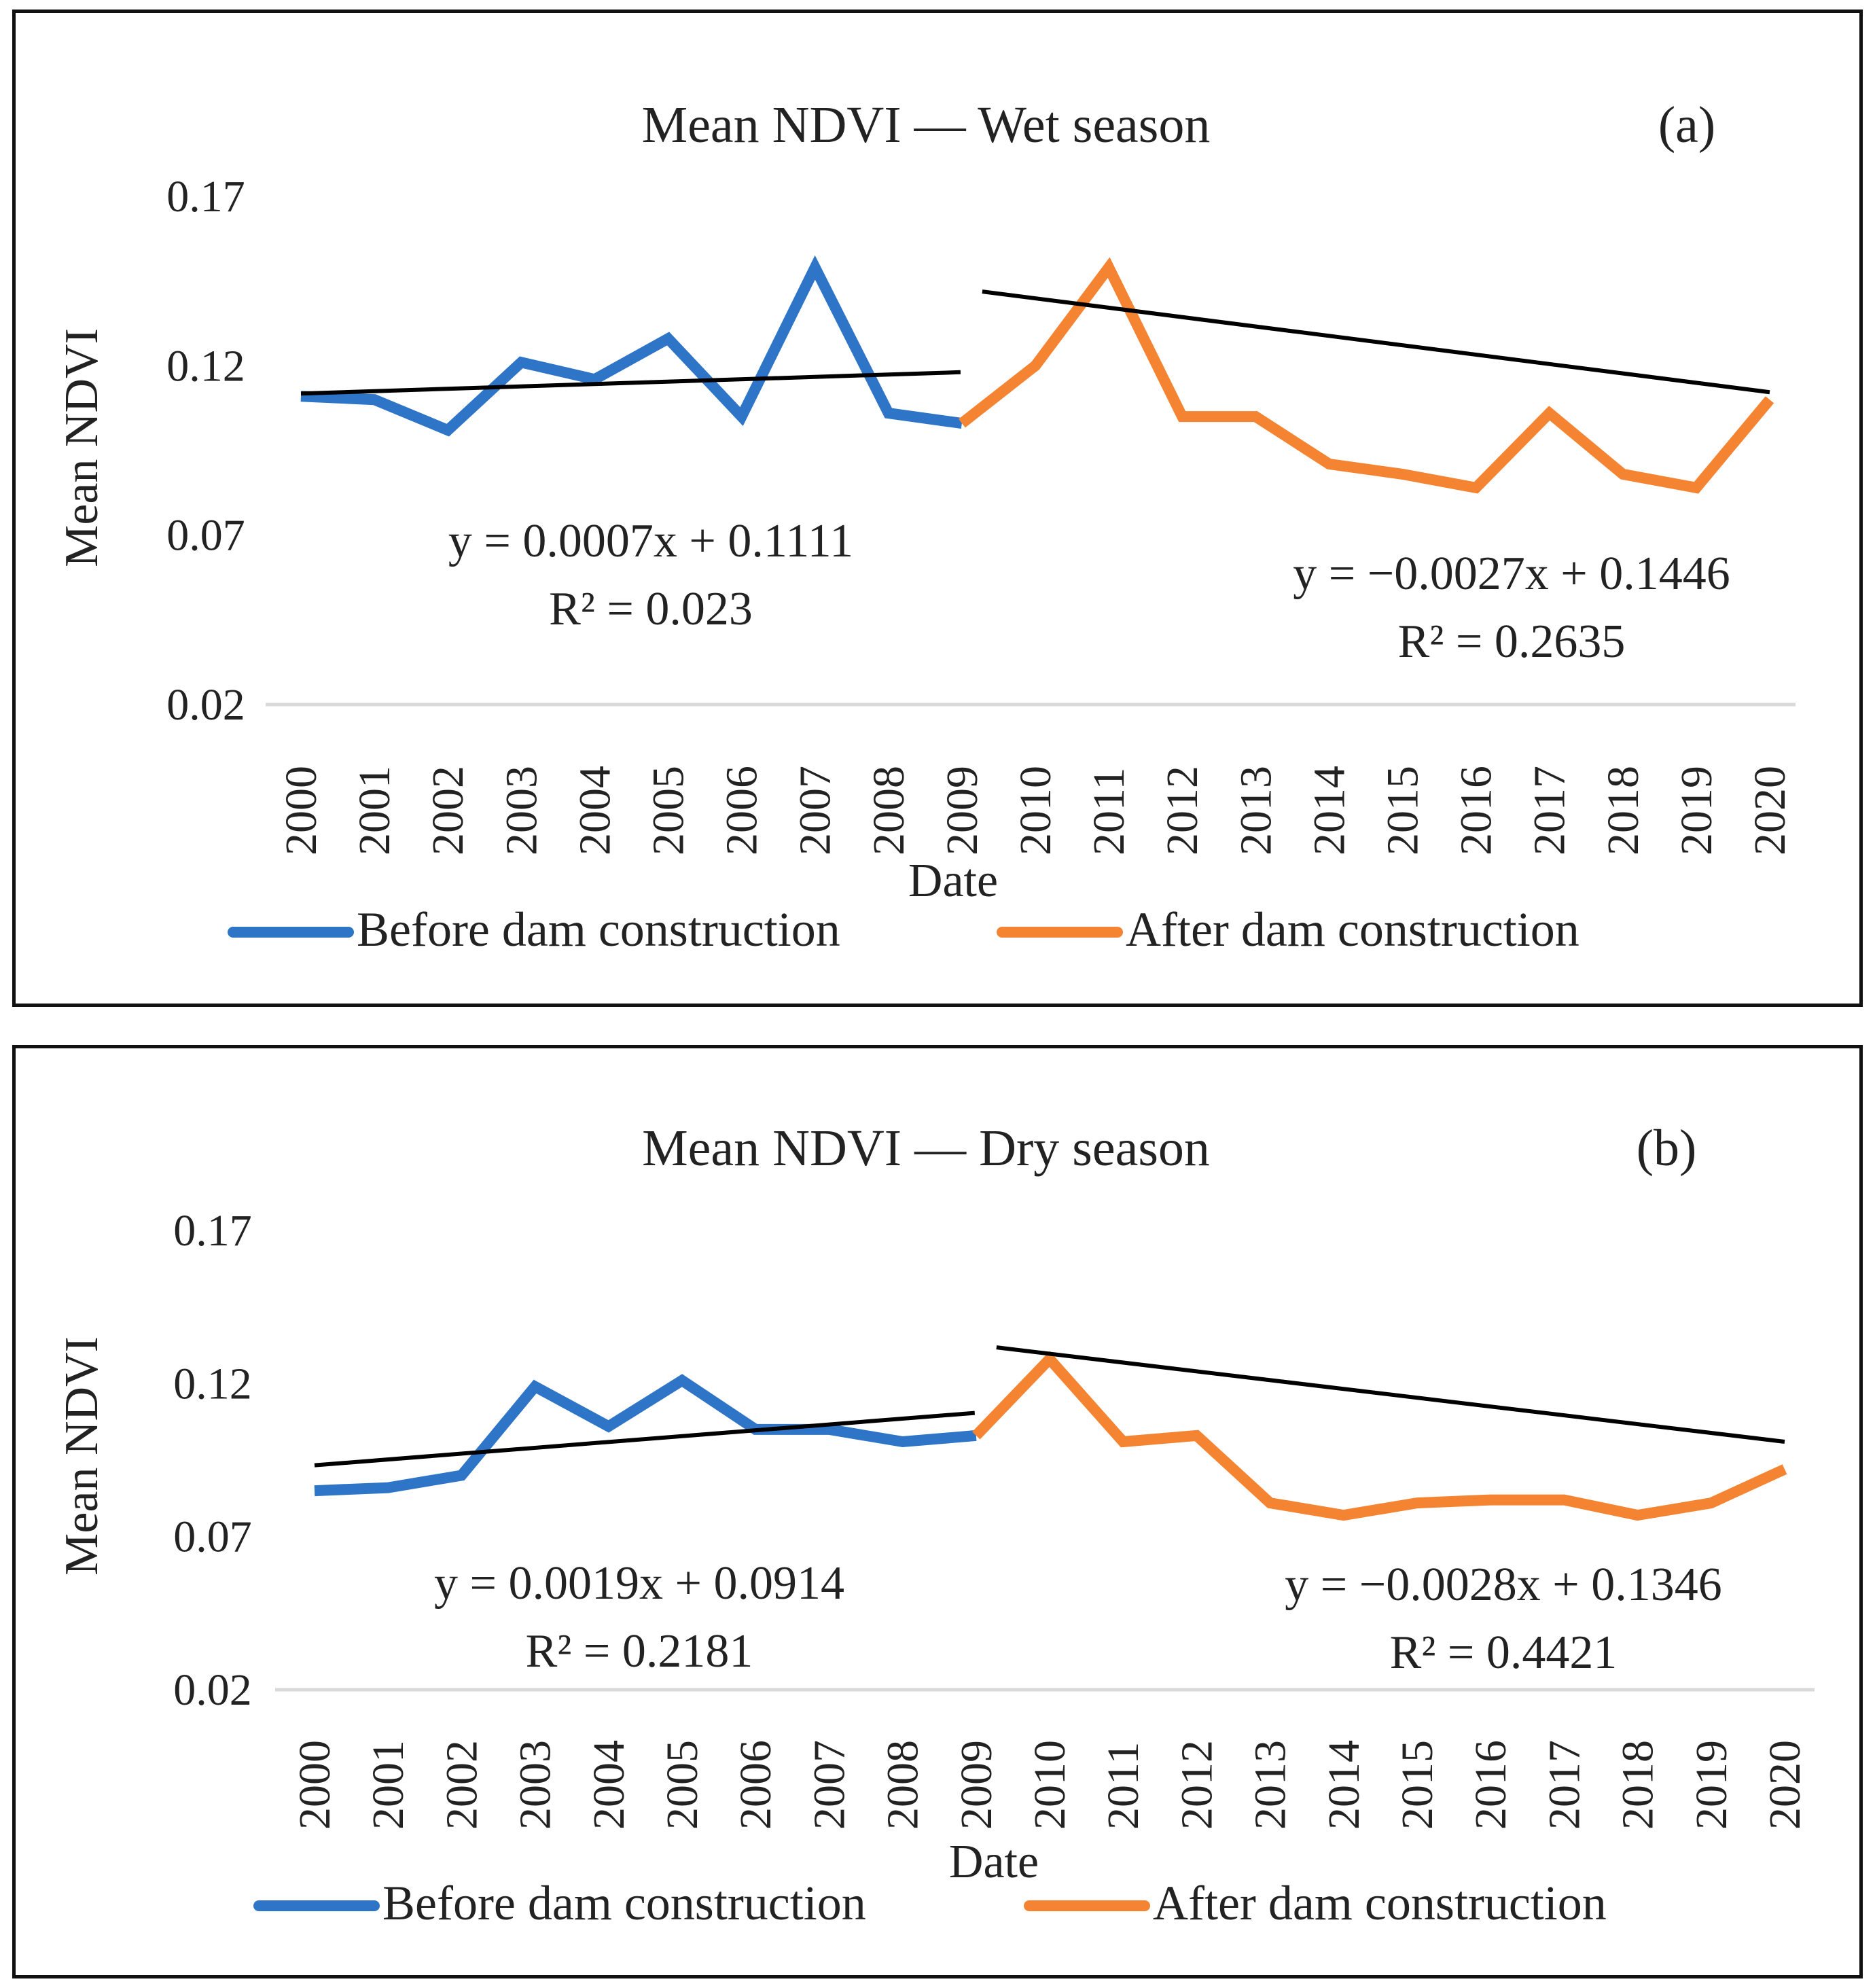 This screenshot has width=1875, height=1988. I want to click on chart-title: Mean NDVI — Wet season, so click(926, 125).